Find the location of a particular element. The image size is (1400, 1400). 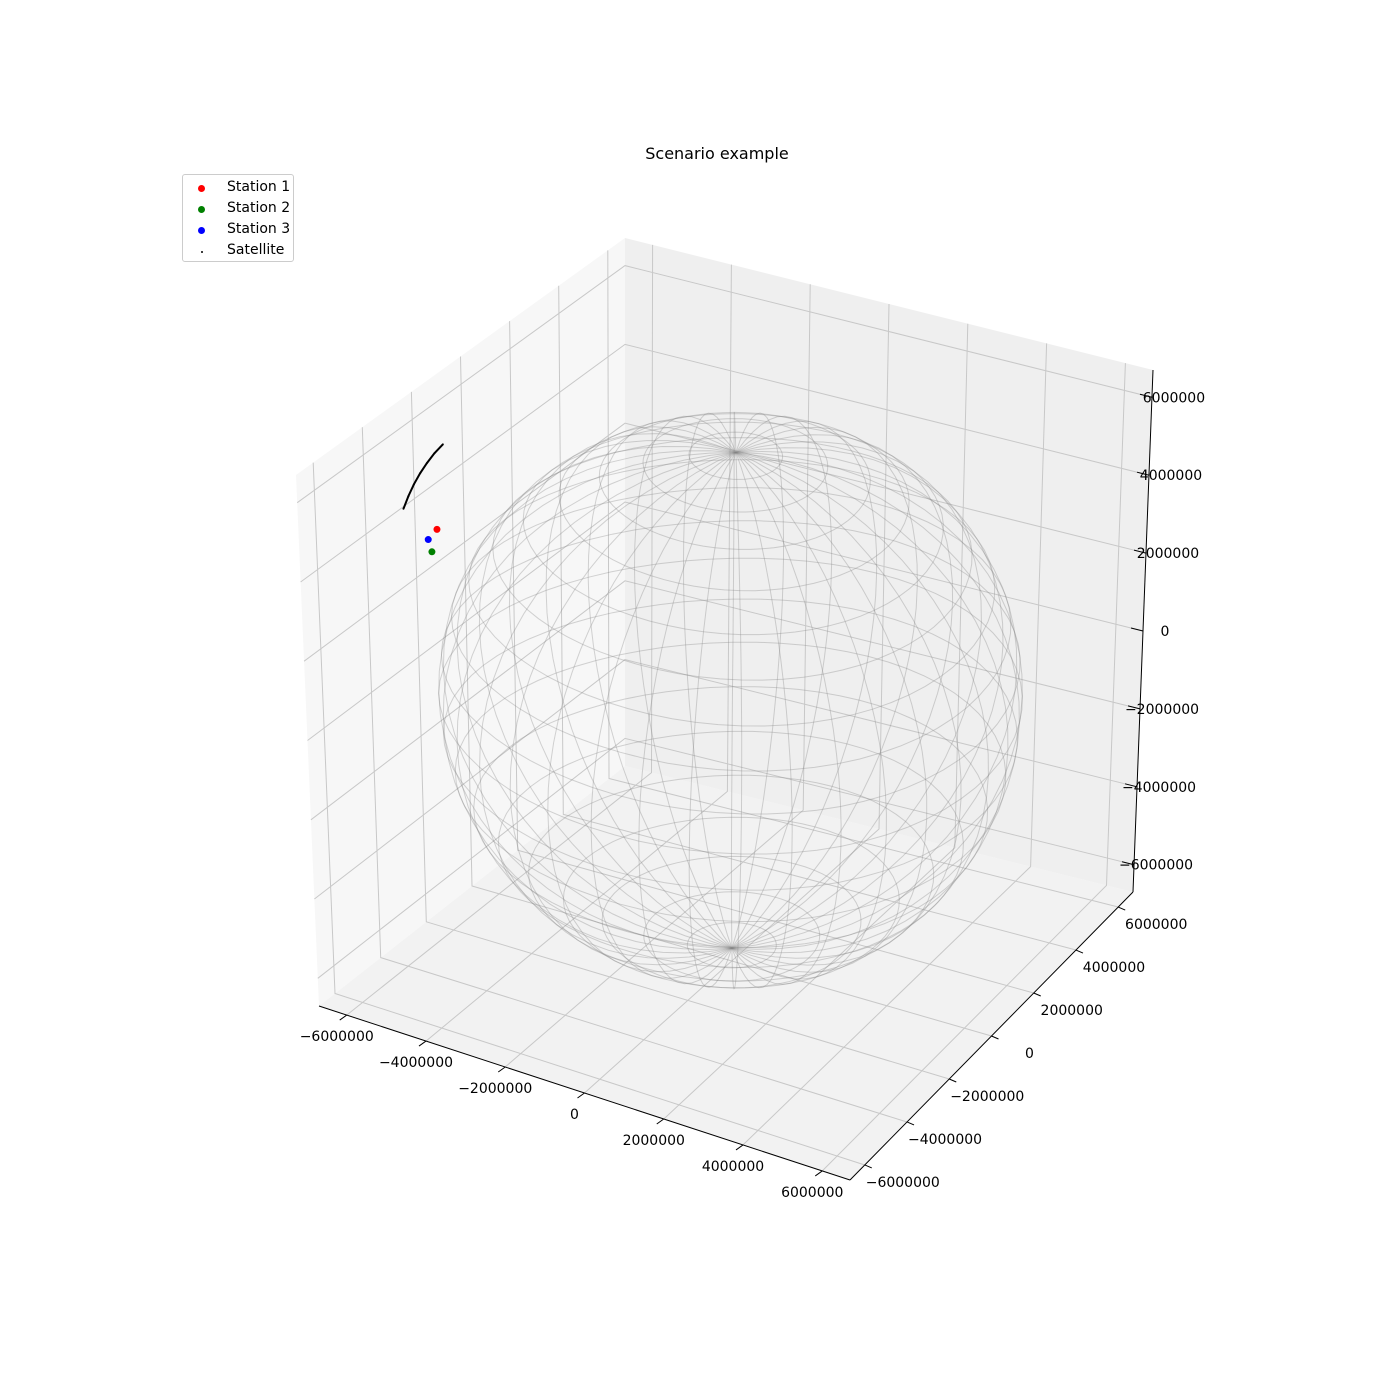

z-tick-label: 6000000 is located at coordinates (1174, 398).